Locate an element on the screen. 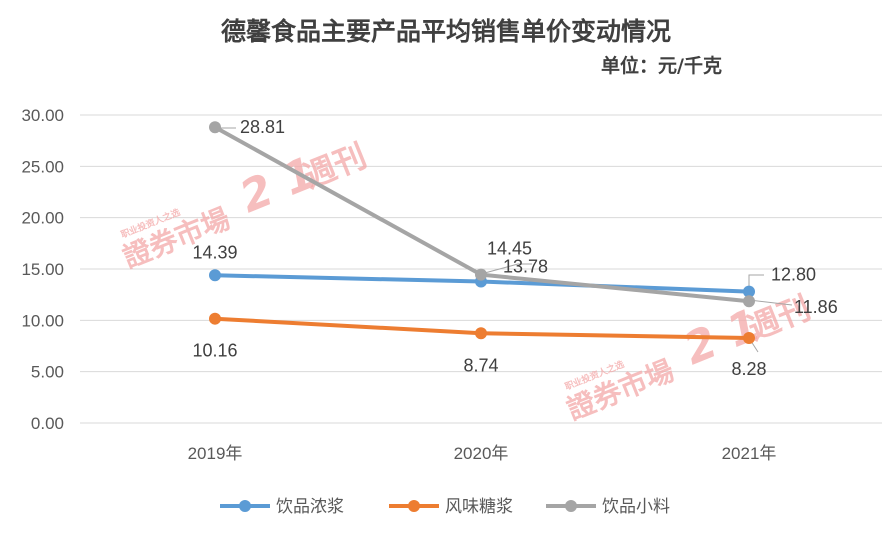 The height and width of the screenshot is (534, 892). legend-label: 饮品浓浆 is located at coordinates (310, 507).